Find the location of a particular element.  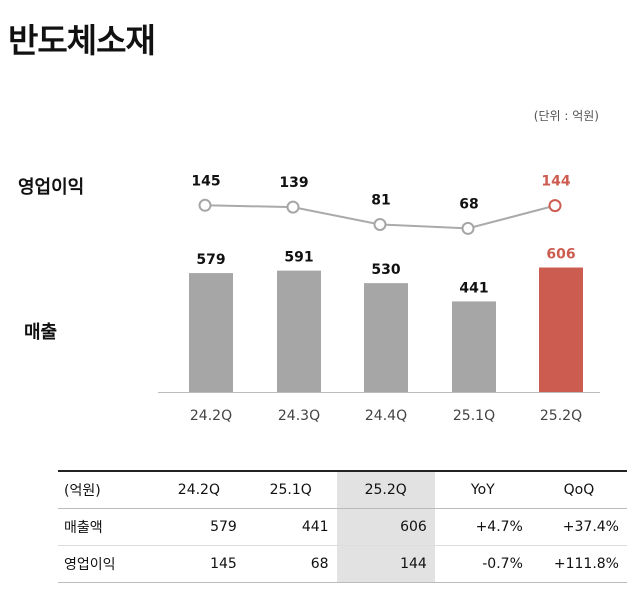

page-title: 반도체소재 is located at coordinates (82, 40).